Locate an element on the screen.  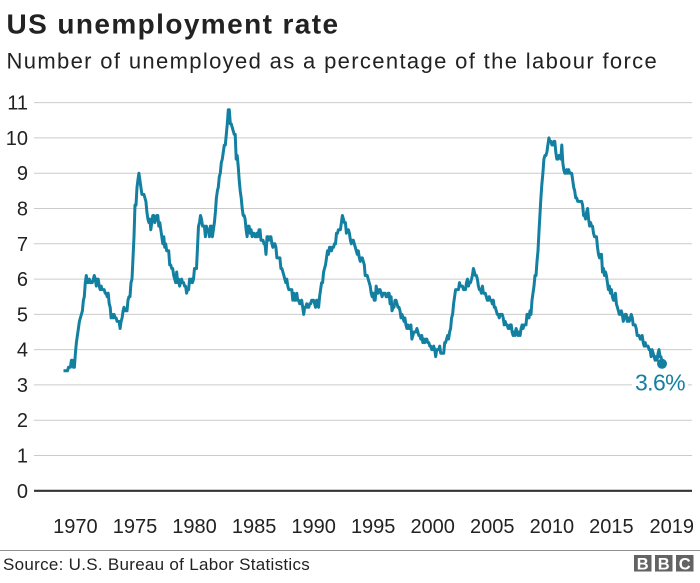
svg-text: 2019 is located at coordinates (672, 527).